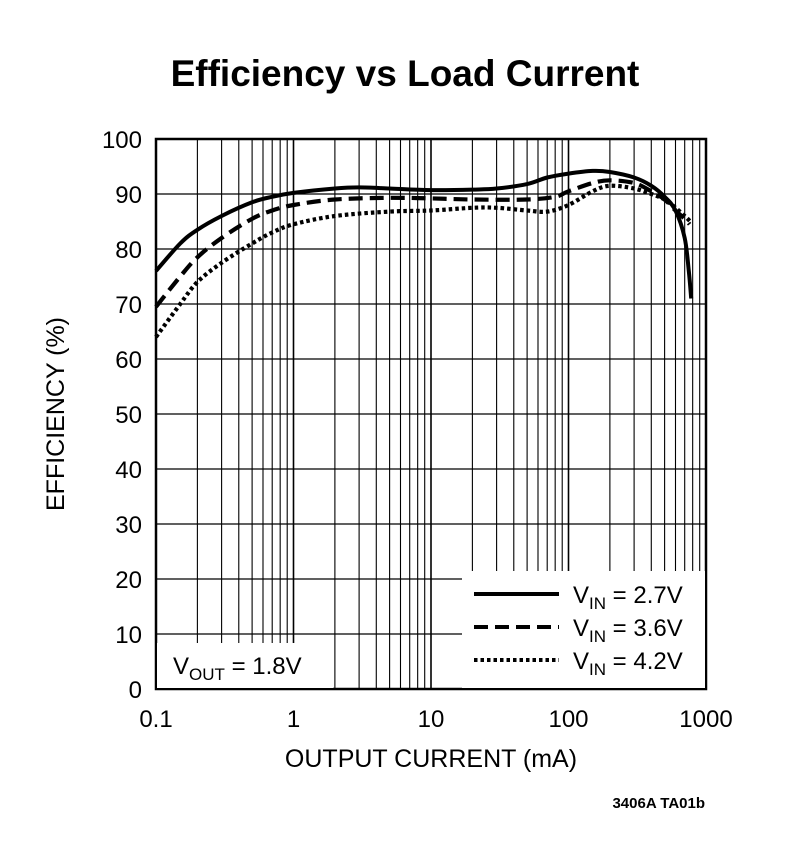 This screenshot has width=802, height=845. Describe the element at coordinates (628, 663) in the screenshot. I see `legend-label-3: VIN = 4.2V` at that location.